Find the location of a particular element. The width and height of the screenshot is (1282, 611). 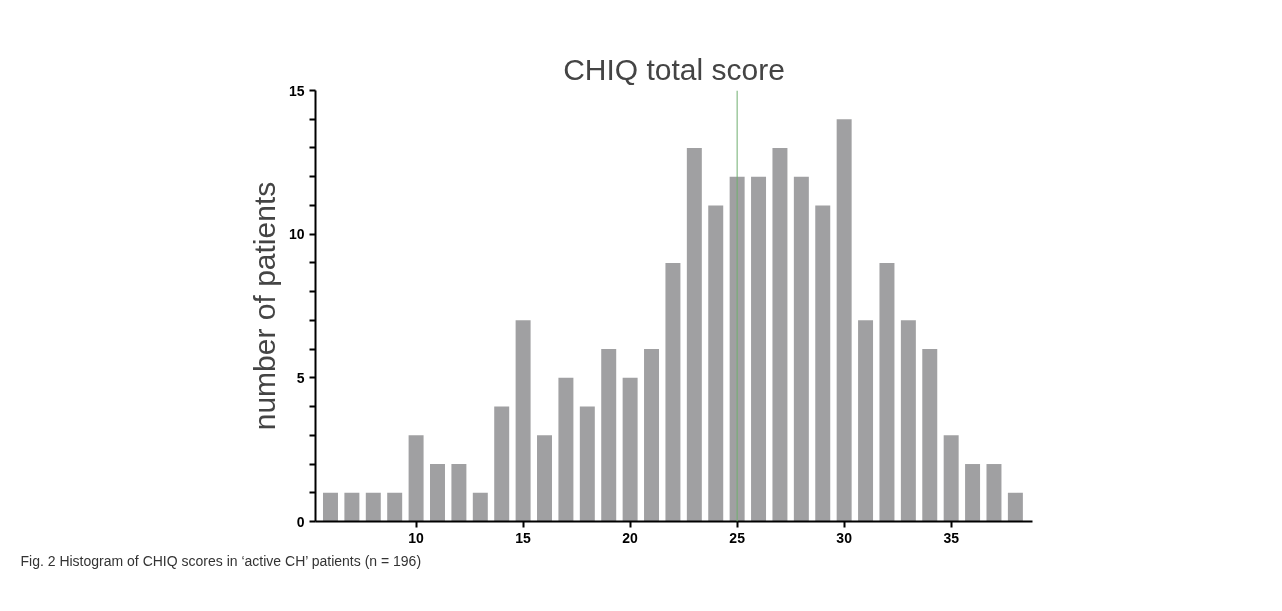

x-tick-label: 20 is located at coordinates (630, 537).